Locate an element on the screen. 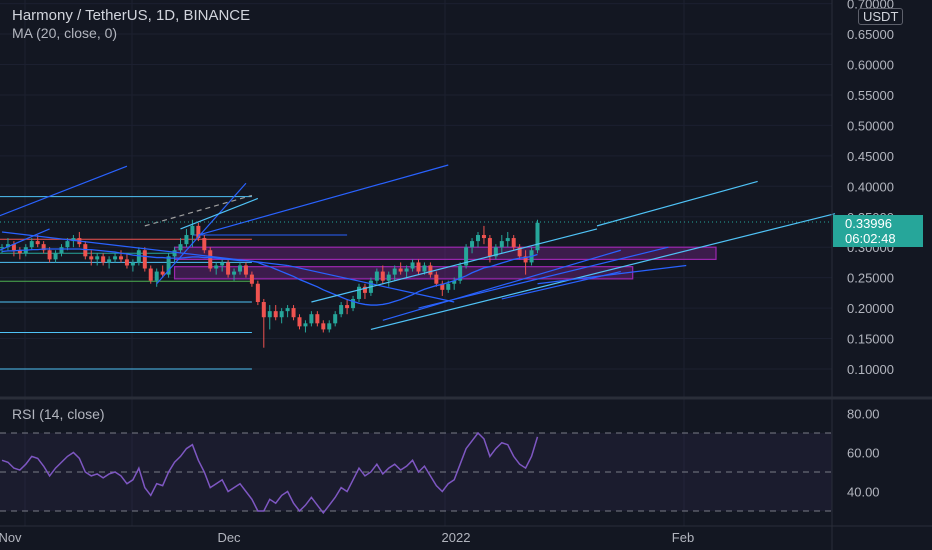  time-tick-label: Nov is located at coordinates (11, 537).